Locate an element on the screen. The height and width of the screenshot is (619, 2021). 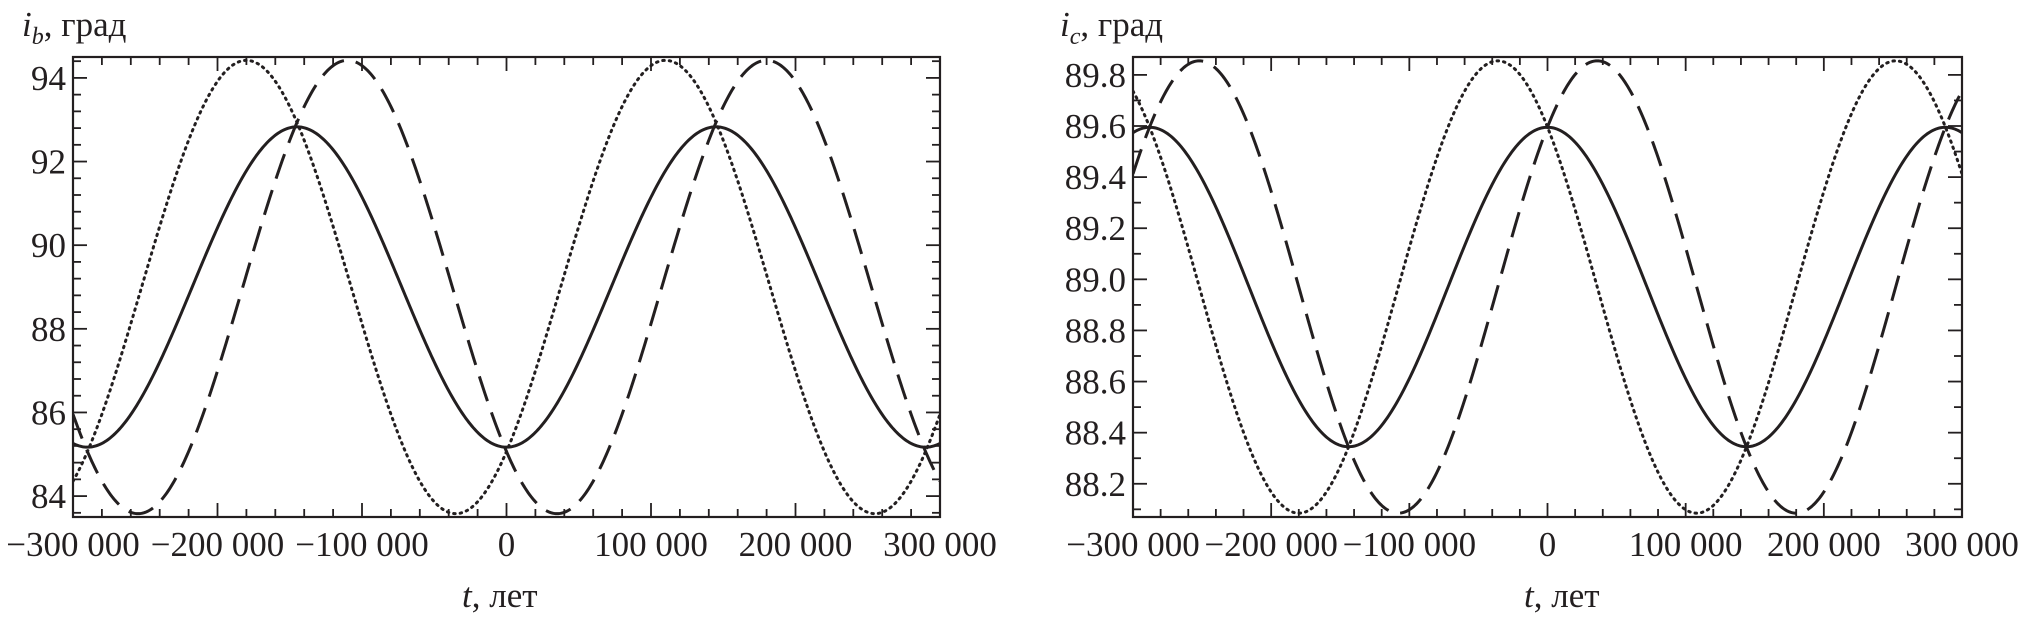
y-tick-label: 89.0 is located at coordinates (1095, 279).